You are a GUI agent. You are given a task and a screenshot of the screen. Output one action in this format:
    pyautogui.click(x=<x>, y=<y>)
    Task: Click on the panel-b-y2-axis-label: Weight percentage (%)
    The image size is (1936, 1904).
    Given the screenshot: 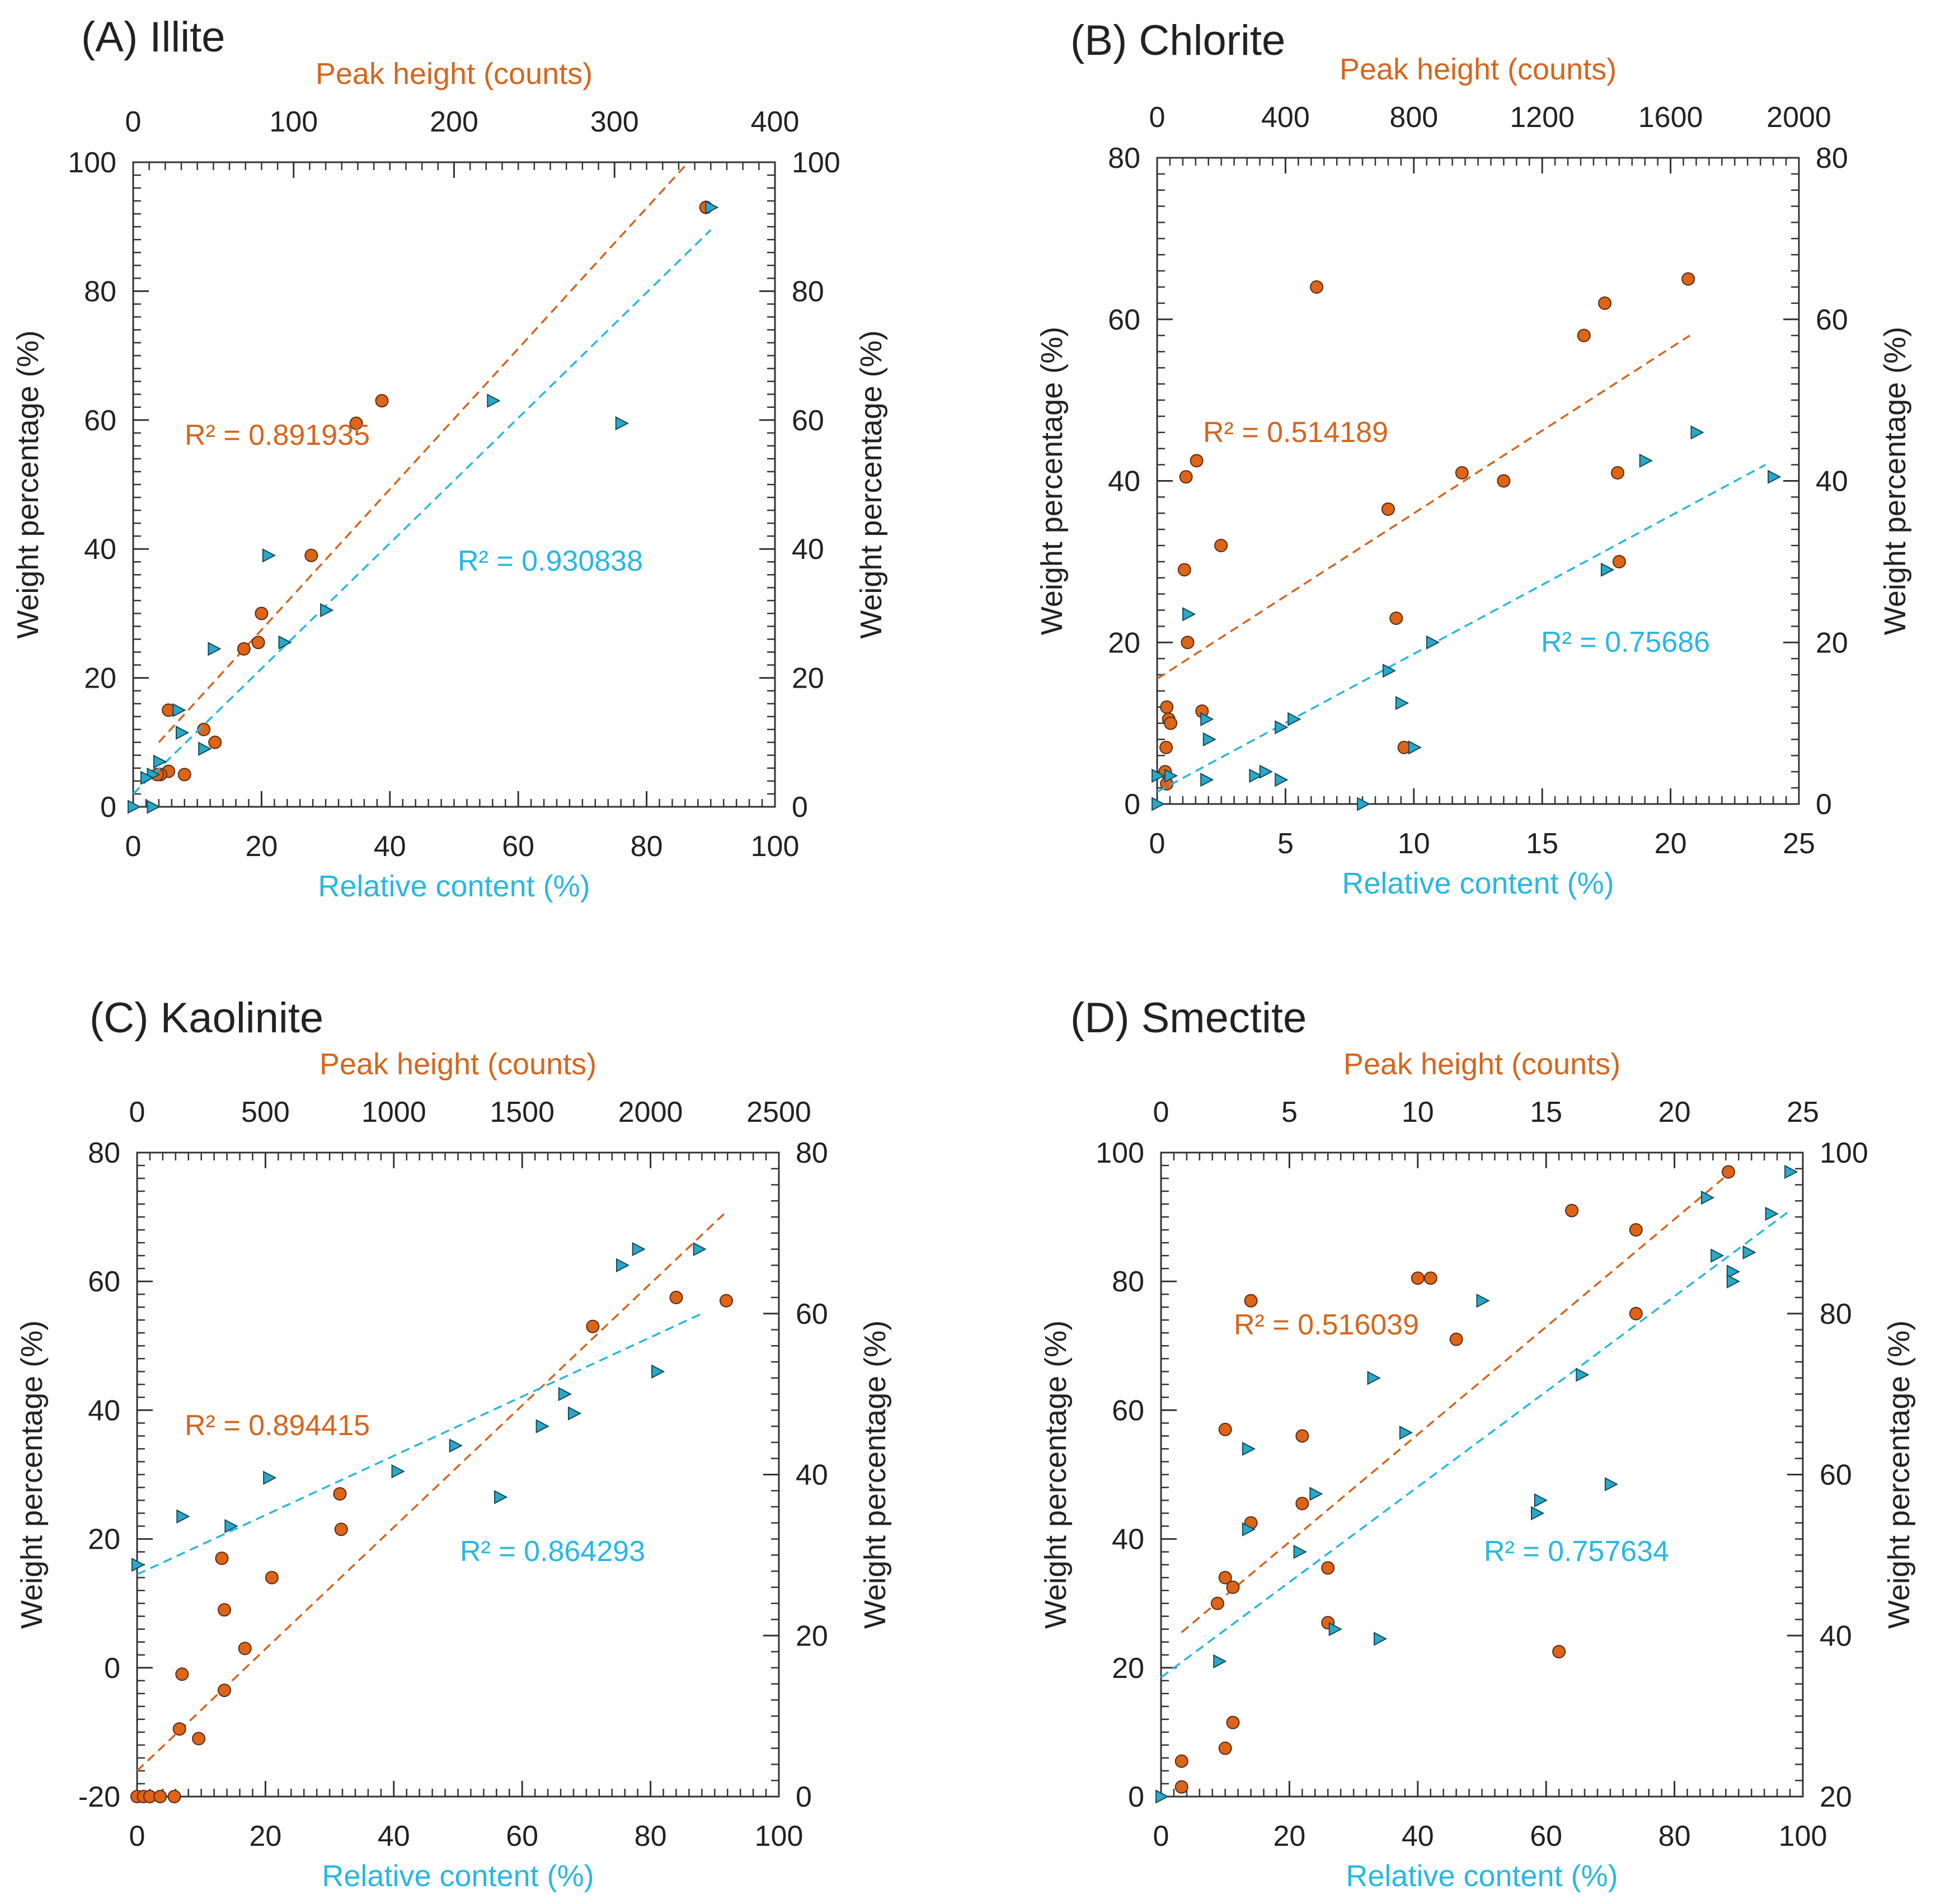 What is the action you would take?
    pyautogui.click(x=1895, y=481)
    